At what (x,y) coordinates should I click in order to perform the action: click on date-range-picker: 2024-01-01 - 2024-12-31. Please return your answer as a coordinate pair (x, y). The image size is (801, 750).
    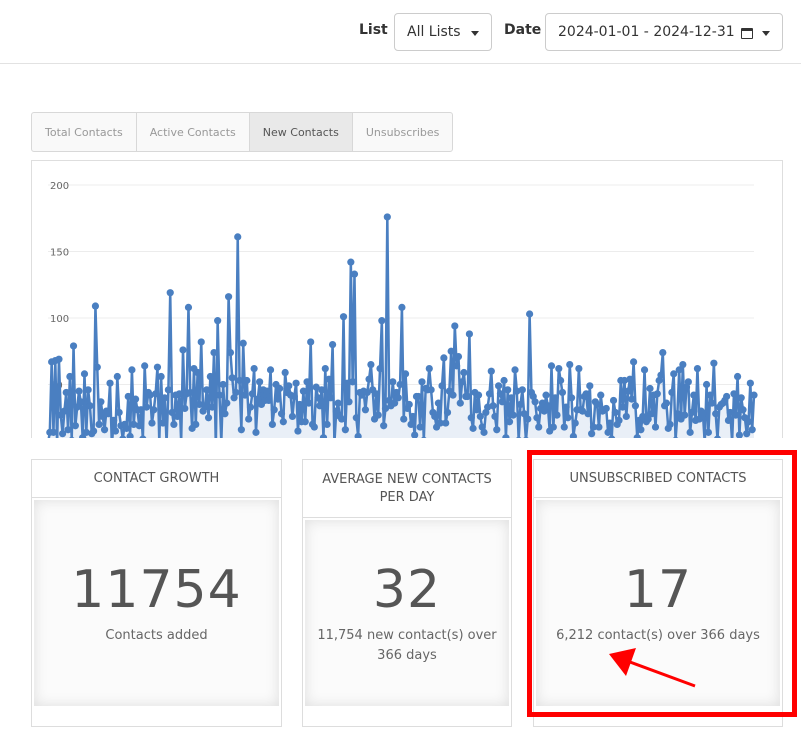
    Looking at the image, I should click on (664, 32).